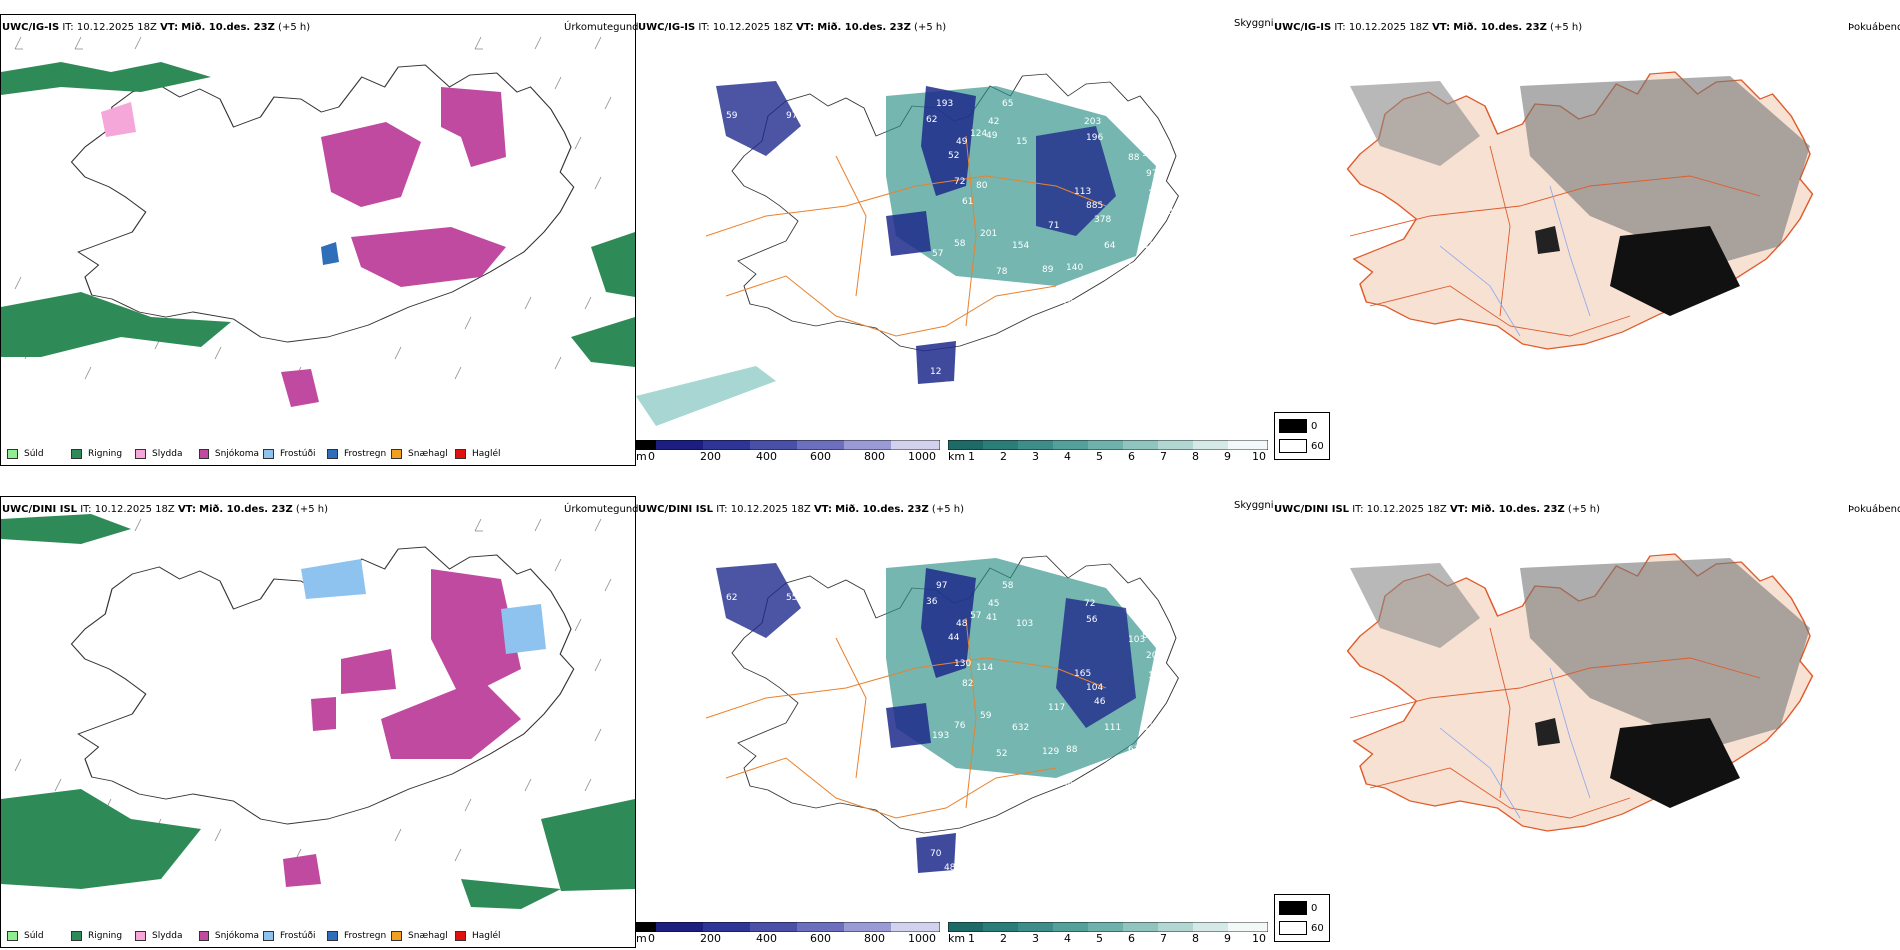 The height and width of the screenshot is (950, 1900). I want to click on cloud-number-label: 114, so click(984, 668).